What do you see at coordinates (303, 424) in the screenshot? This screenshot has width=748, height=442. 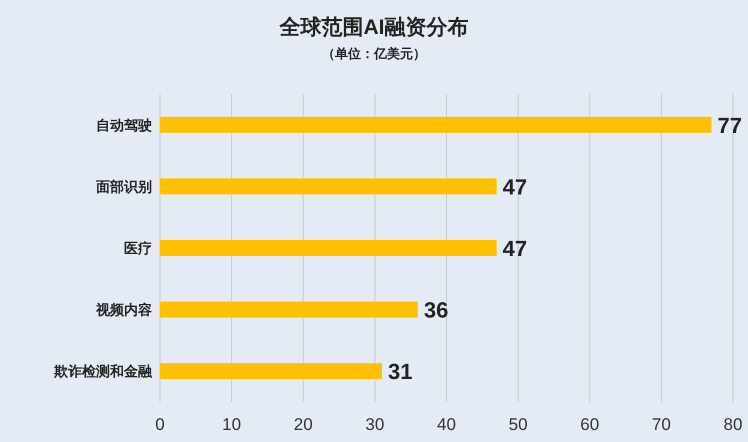 I see `x-tick-label: 20` at bounding box center [303, 424].